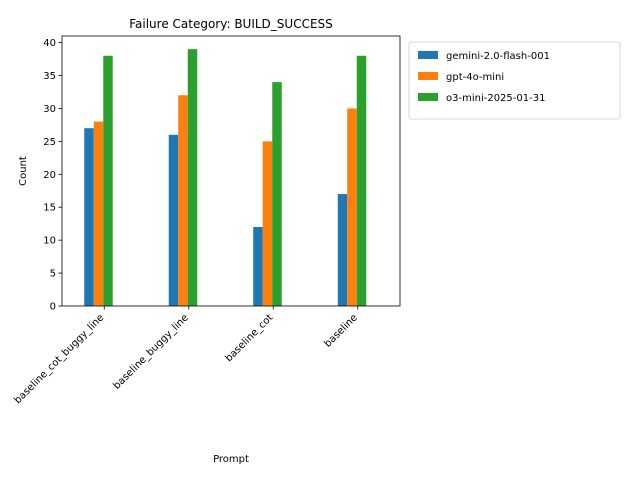  I want to click on x-tick-label: baseline_buggy_line, so click(151, 351).